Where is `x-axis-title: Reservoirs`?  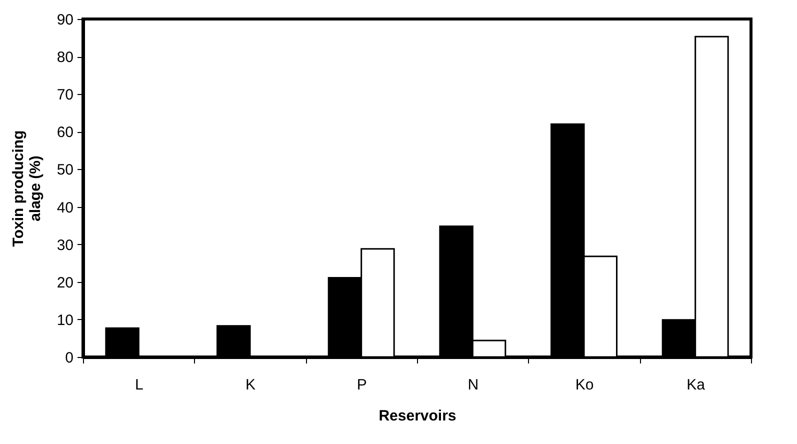 x-axis-title: Reservoirs is located at coordinates (417, 416).